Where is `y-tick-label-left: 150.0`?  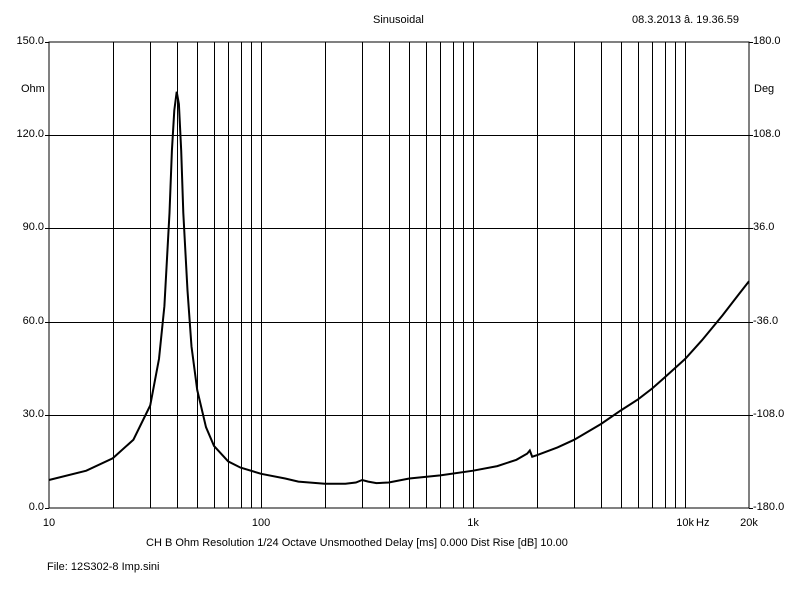 y-tick-label-left: 150.0 is located at coordinates (30, 41).